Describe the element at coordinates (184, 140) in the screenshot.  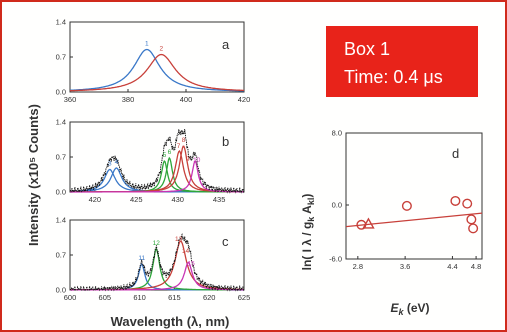
I see `panel-b-peak-label: 8` at that location.